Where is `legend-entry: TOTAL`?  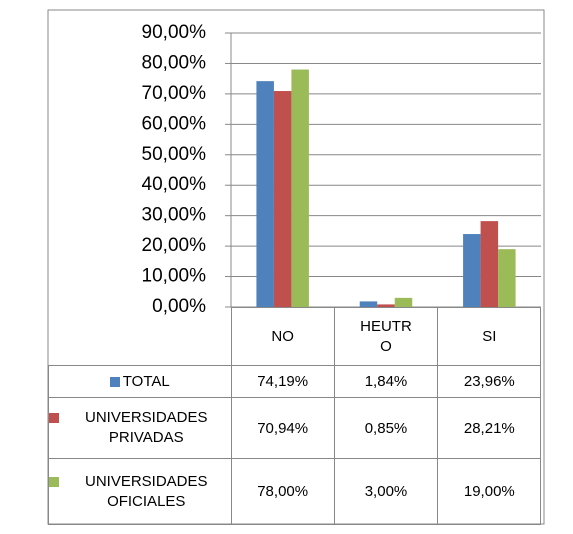
legend-entry: TOTAL is located at coordinates (140, 382).